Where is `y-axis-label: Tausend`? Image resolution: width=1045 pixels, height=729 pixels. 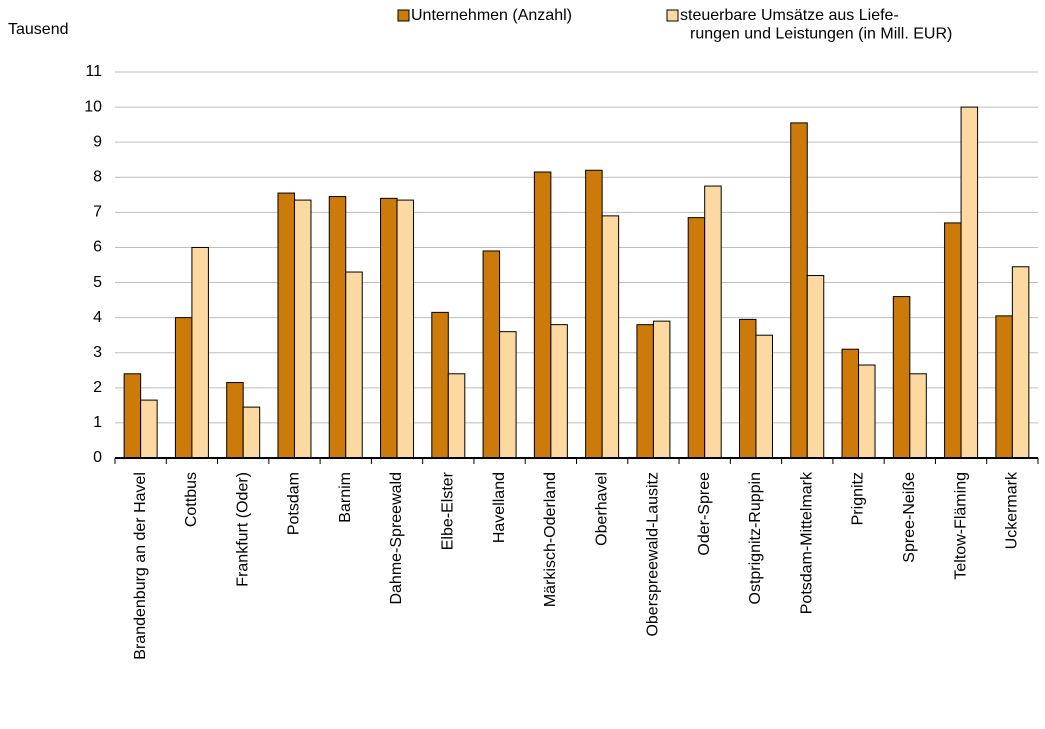
y-axis-label: Tausend is located at coordinates (38, 29).